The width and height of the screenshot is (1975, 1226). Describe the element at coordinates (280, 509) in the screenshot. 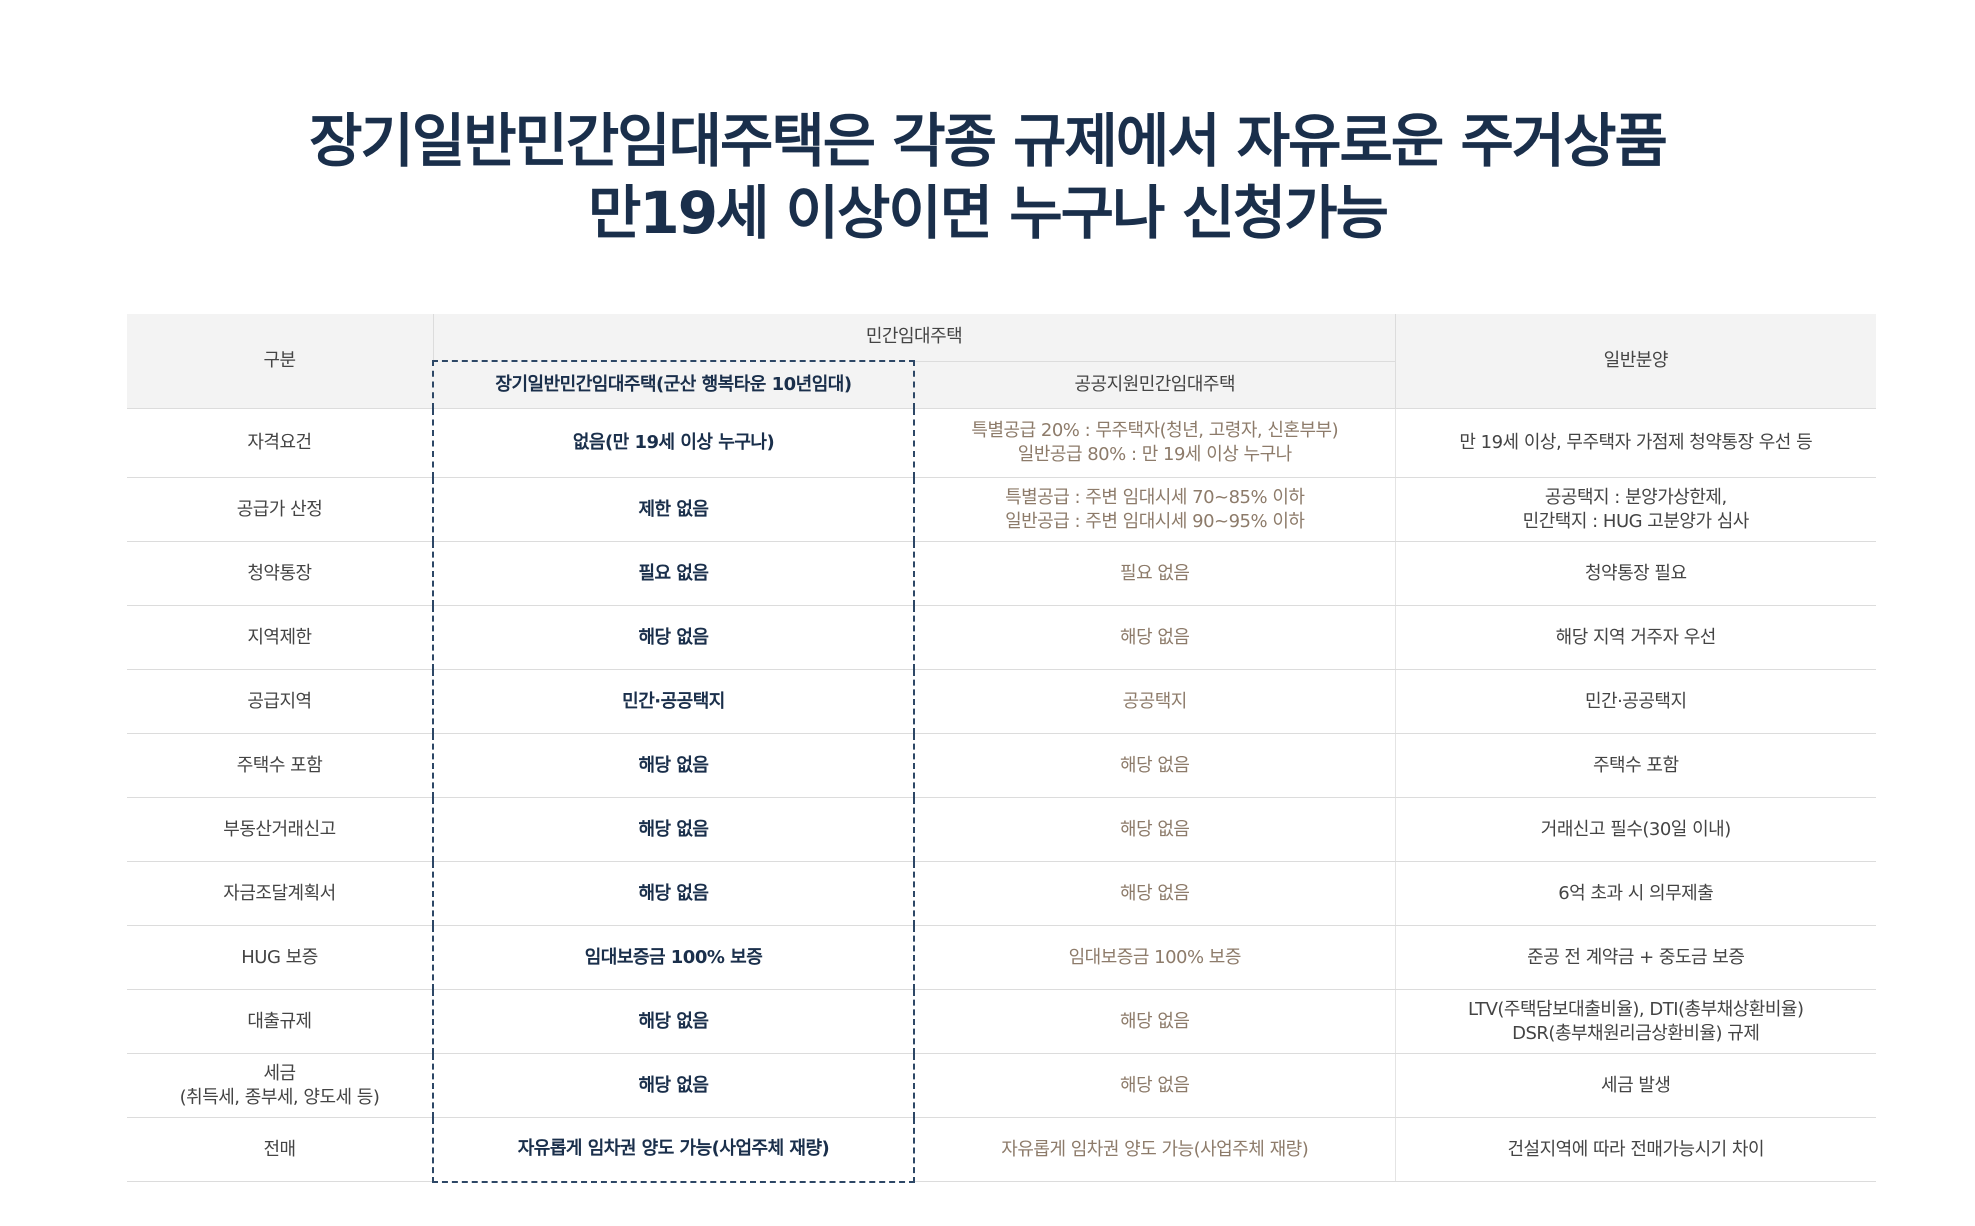

I see `table-cell: 공급가 산정` at that location.